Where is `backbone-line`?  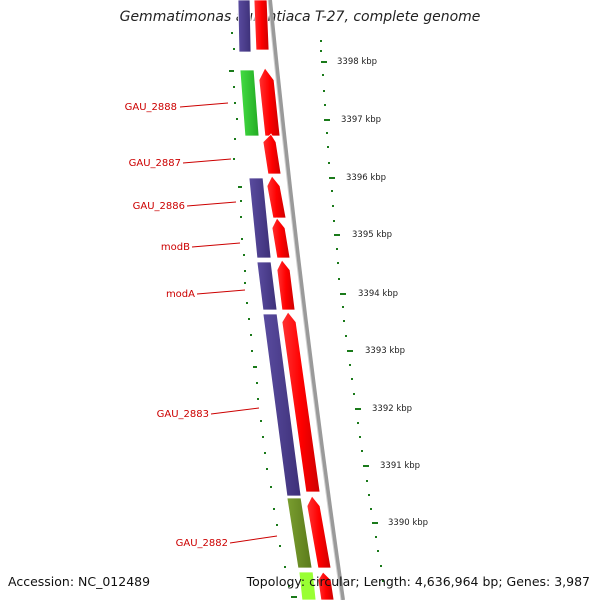
backbone-line is located at coordinates (306, 300).